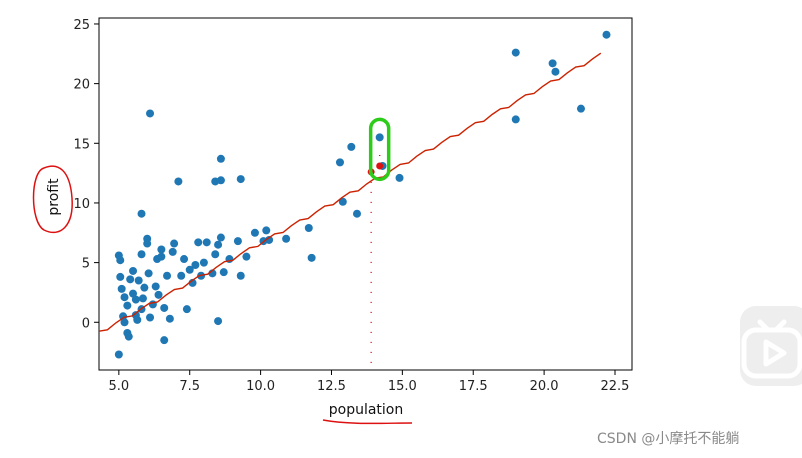 Image resolution: width=802 pixels, height=458 pixels. Describe the element at coordinates (86, 264) in the screenshot. I see `y-tick-label: 5` at that location.